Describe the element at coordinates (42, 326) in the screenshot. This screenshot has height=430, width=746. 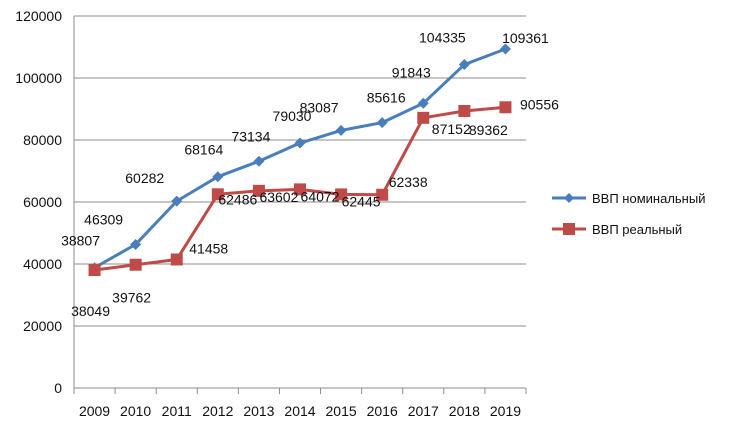
I see `y-tick-label: 20000` at that location.